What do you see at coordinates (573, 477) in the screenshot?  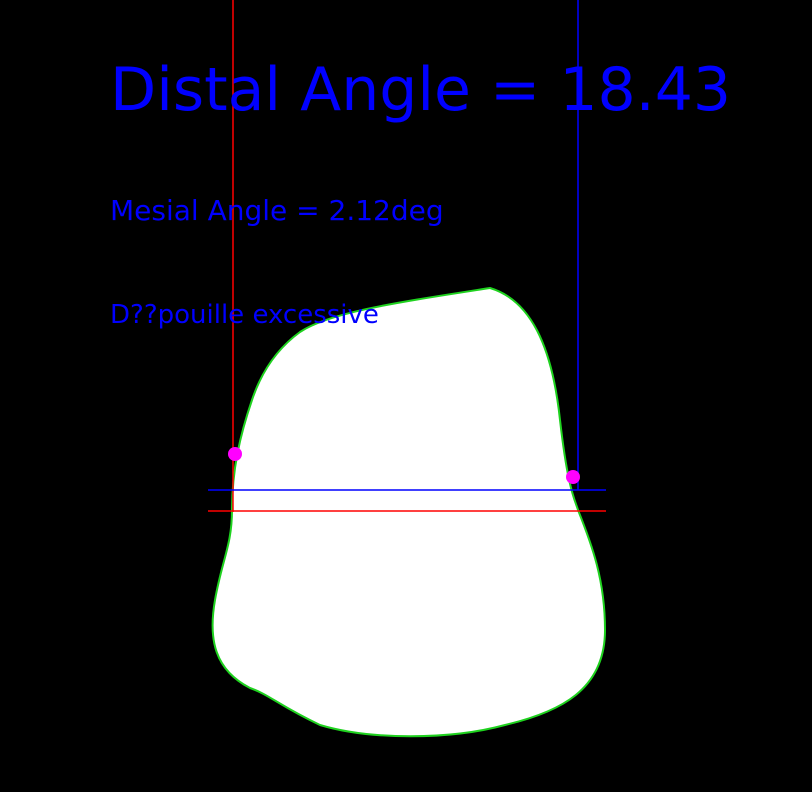 I see `mesial-contact-point` at bounding box center [573, 477].